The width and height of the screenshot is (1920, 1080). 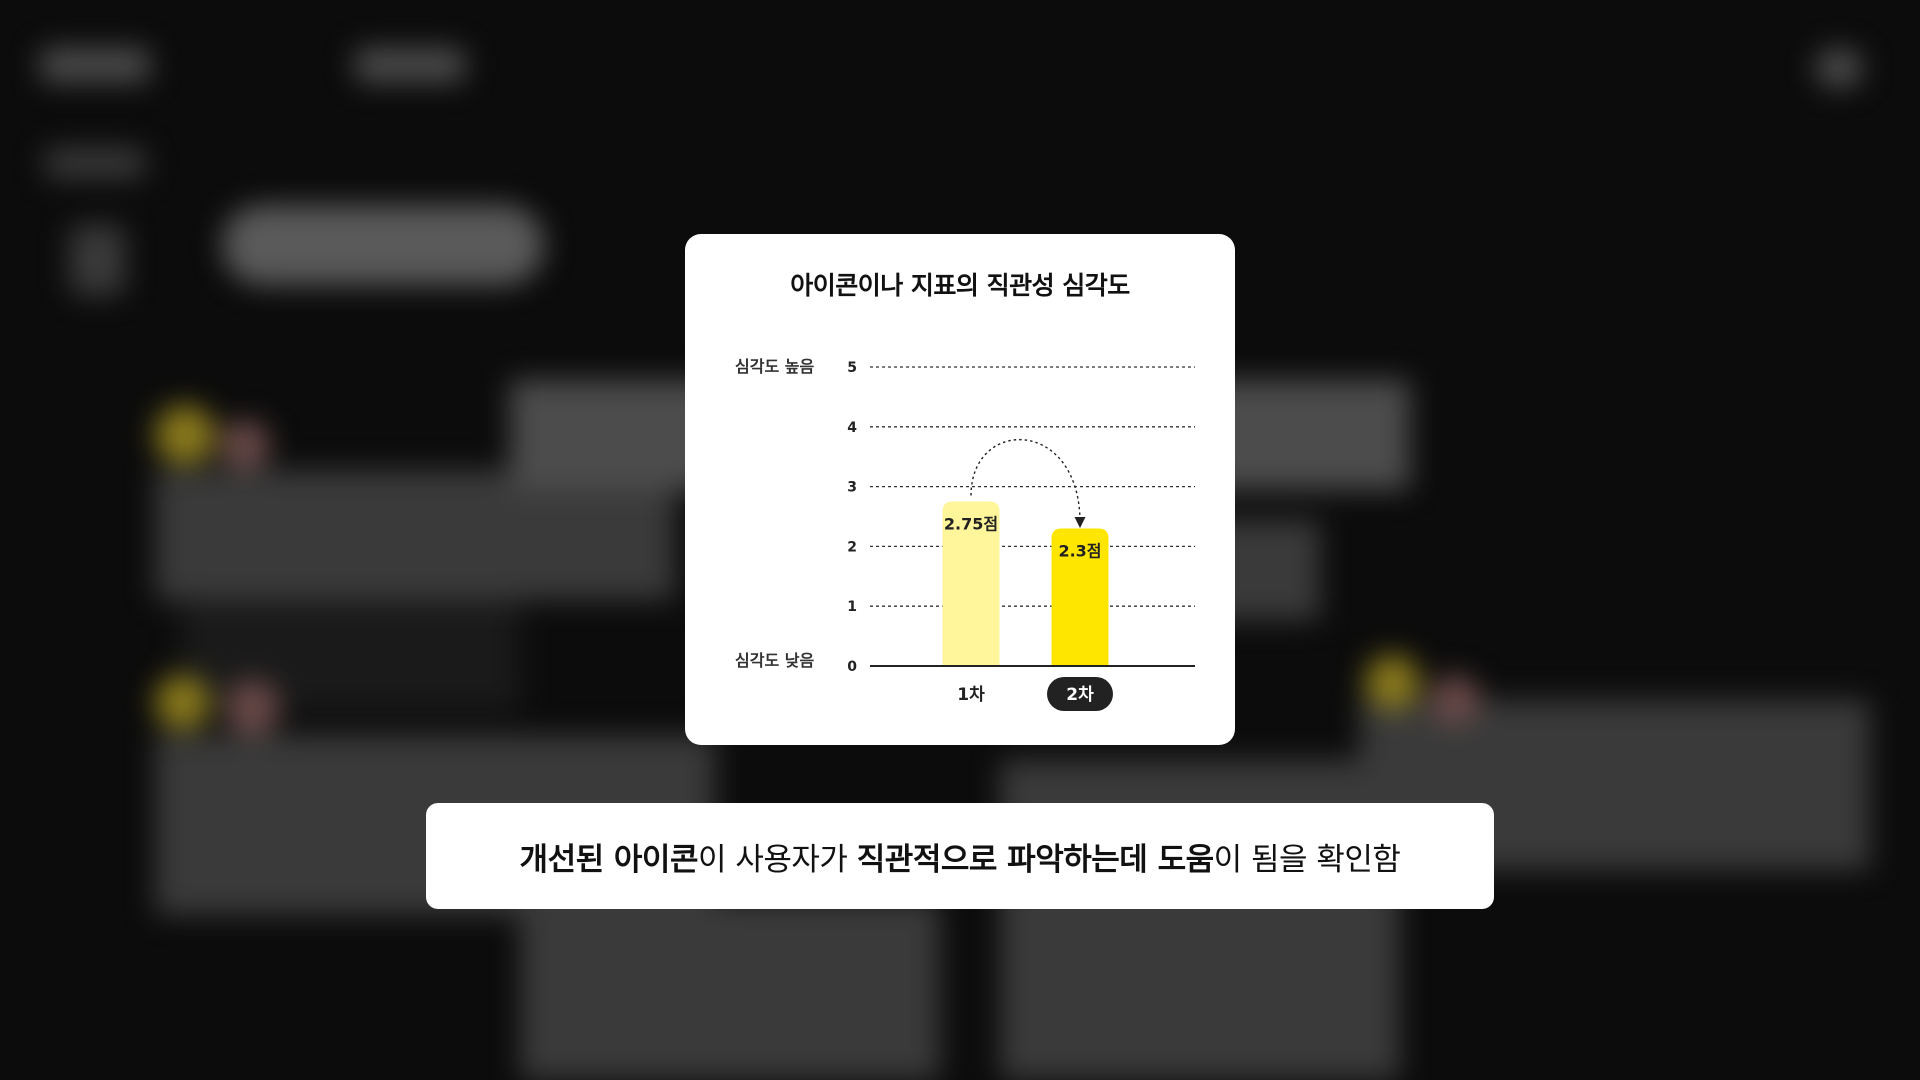 What do you see at coordinates (960, 285) in the screenshot?
I see `chart-title: 아이콘이나 지표의 직관성 심각도` at bounding box center [960, 285].